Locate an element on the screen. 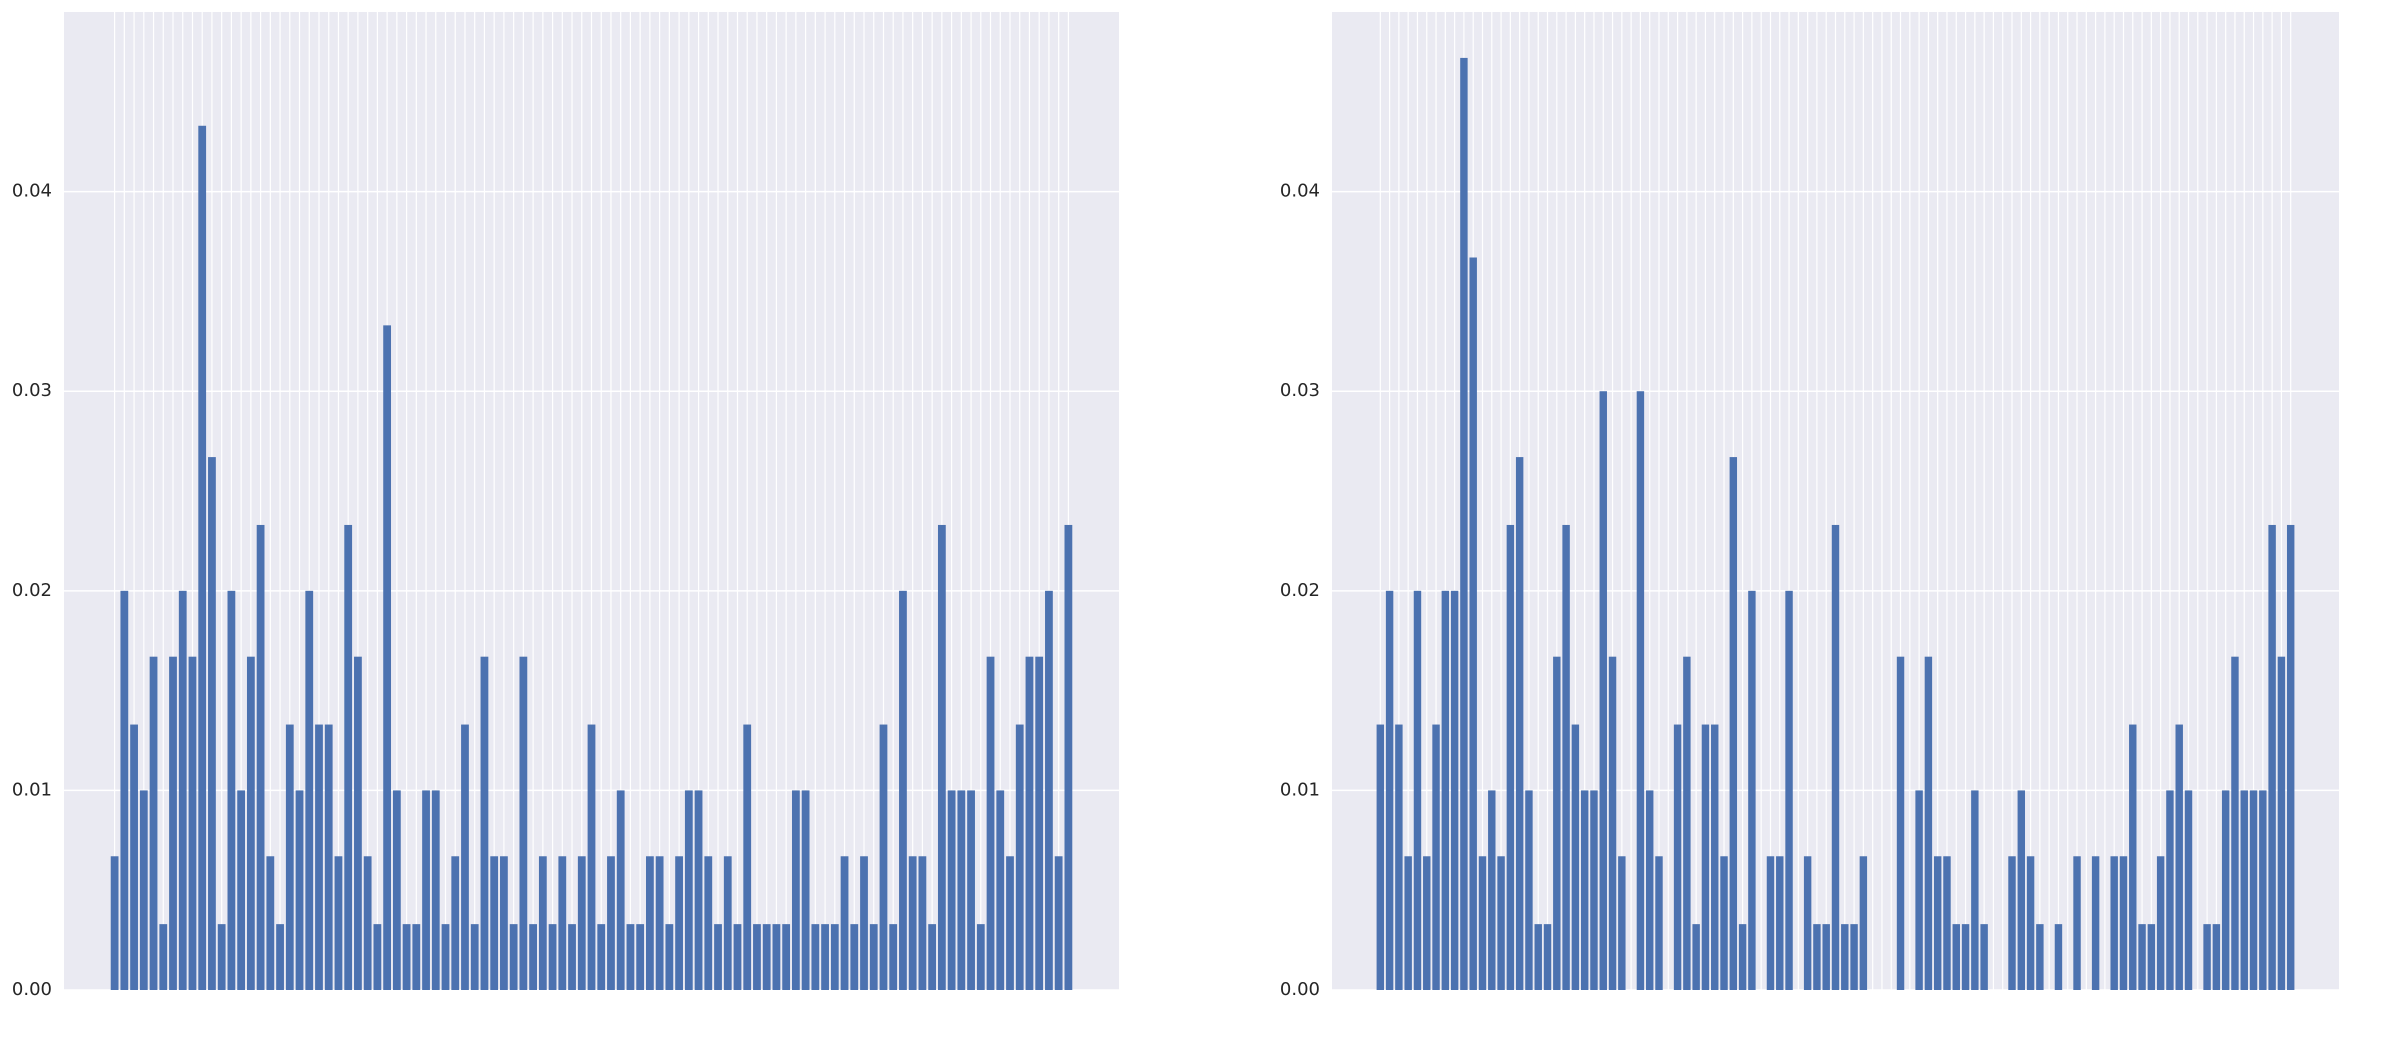 This screenshot has width=2400, height=1045. y-tick-label: 0.02 is located at coordinates (1300, 590).